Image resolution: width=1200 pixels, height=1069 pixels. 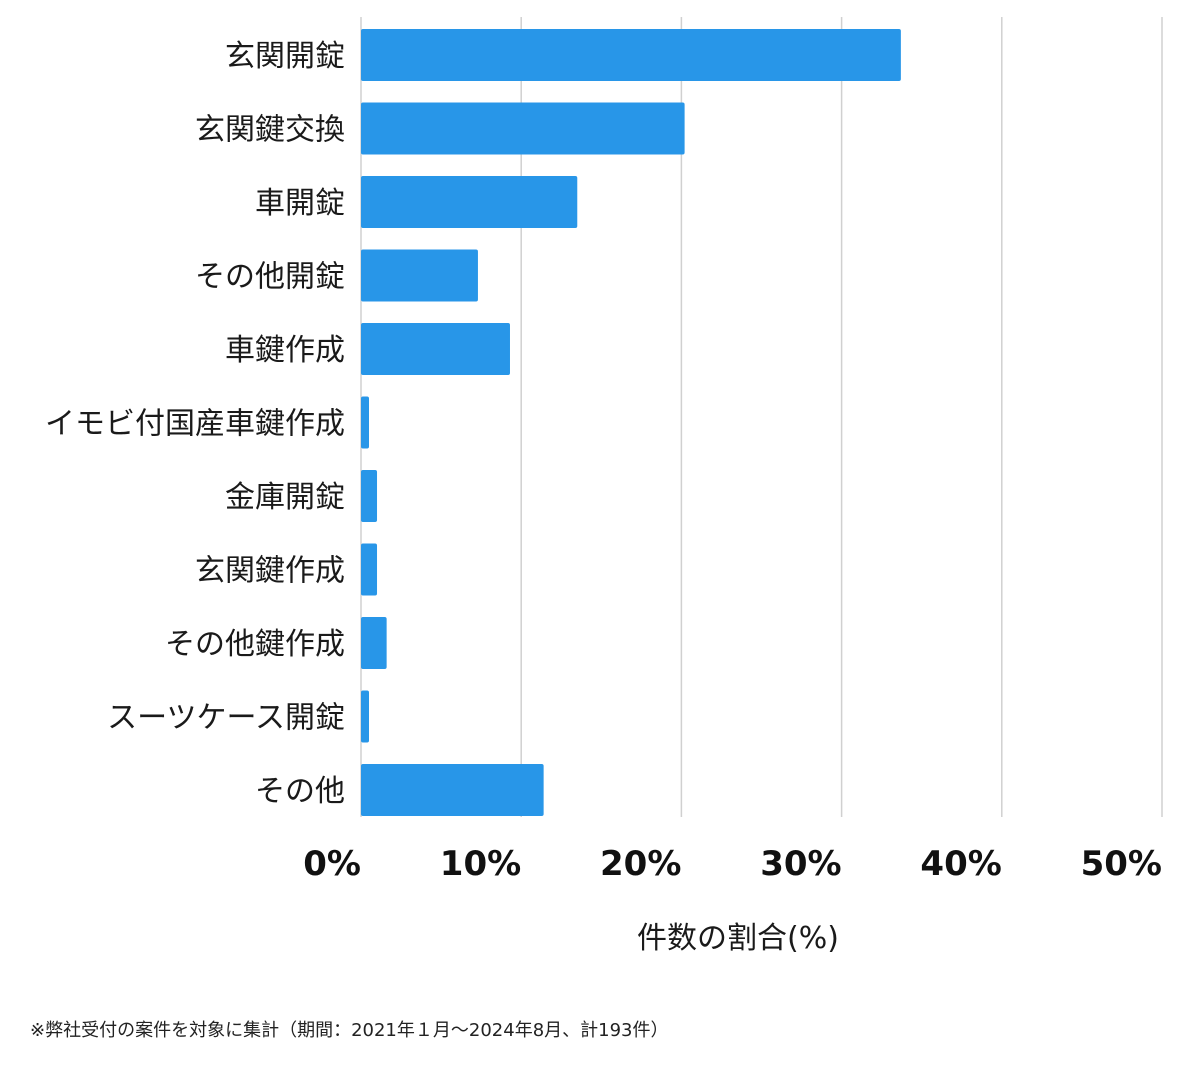 I want to click on footnote: ※弊社受付の案件を対象に集計（期間：2021年１月〜2024年8月、計193件）, so click(x=349, y=1030).